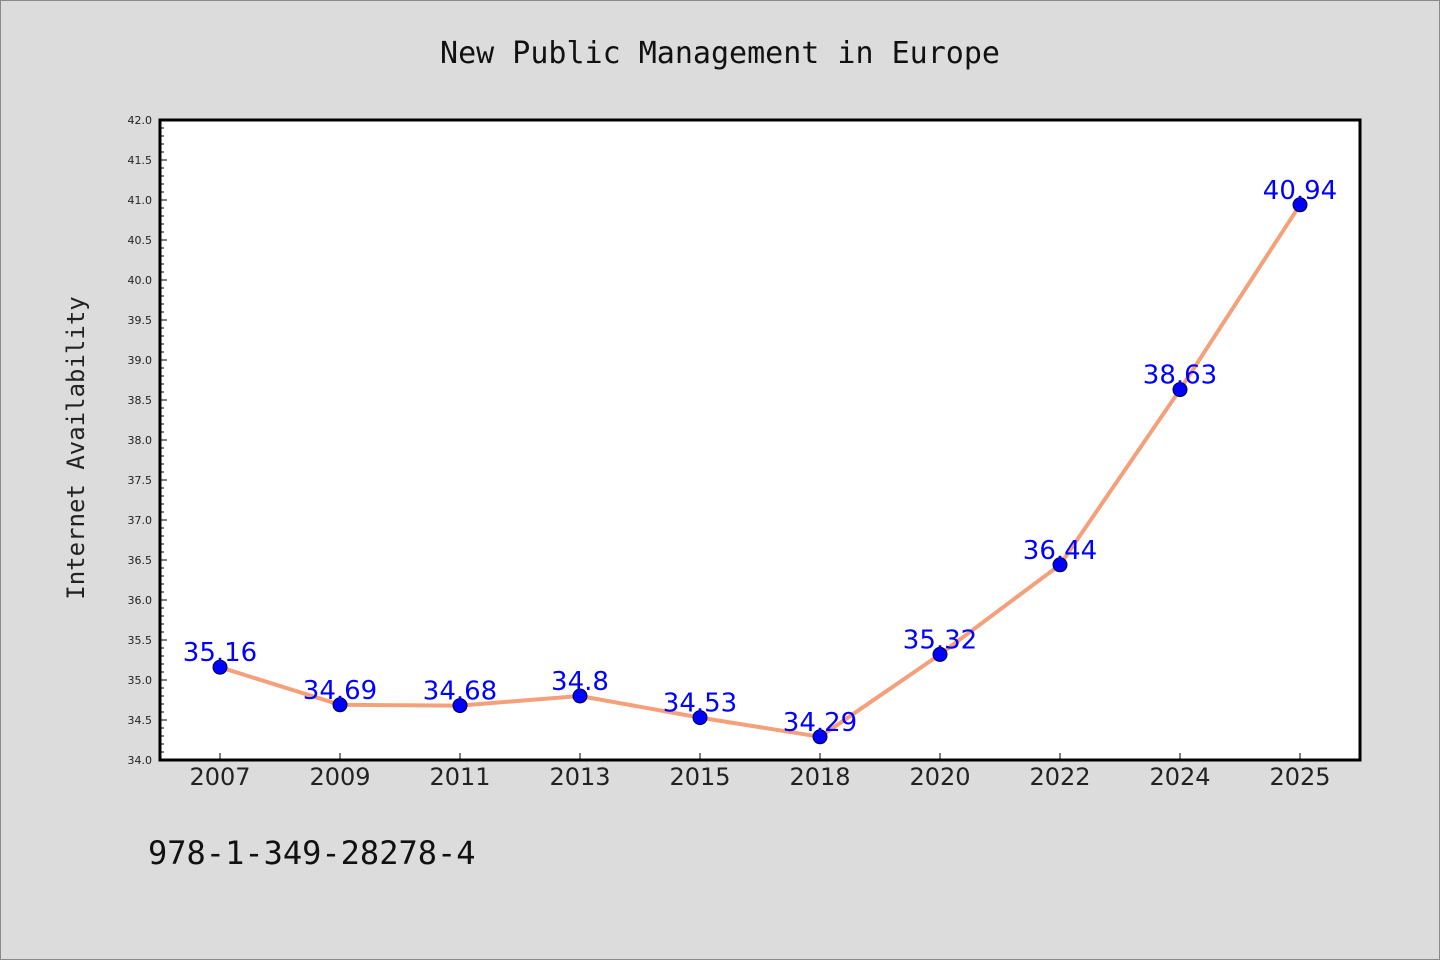 Image resolution: width=1440 pixels, height=960 pixels. Describe the element at coordinates (140, 600) in the screenshot. I see `y-tick-label: 36.0` at that location.